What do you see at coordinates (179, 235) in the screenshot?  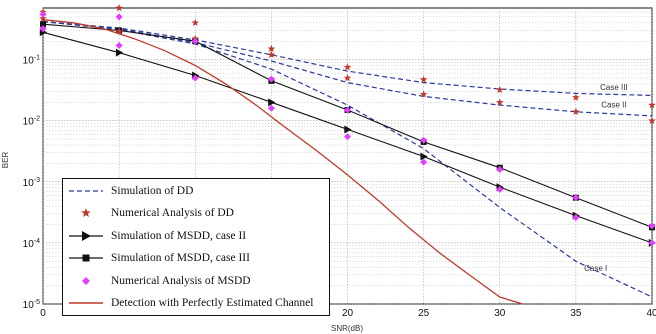 I see `legend-label: Simulation of MSDD, case II` at bounding box center [179, 235].